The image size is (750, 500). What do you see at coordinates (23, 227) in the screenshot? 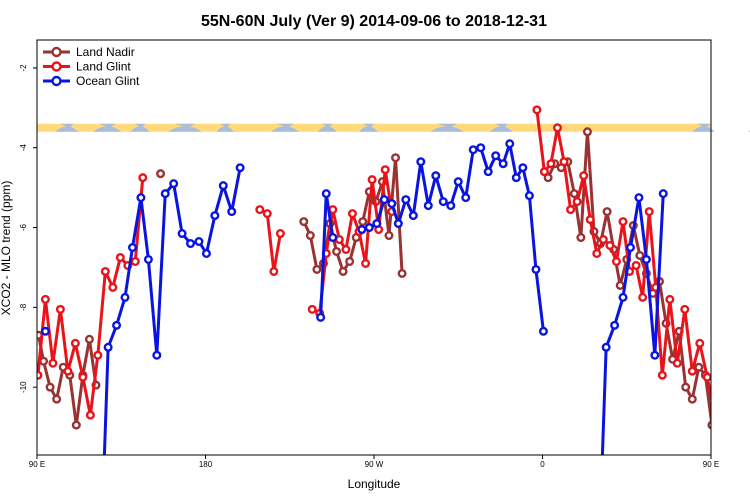
I see `y-tick-label: -6` at bounding box center [23, 227].